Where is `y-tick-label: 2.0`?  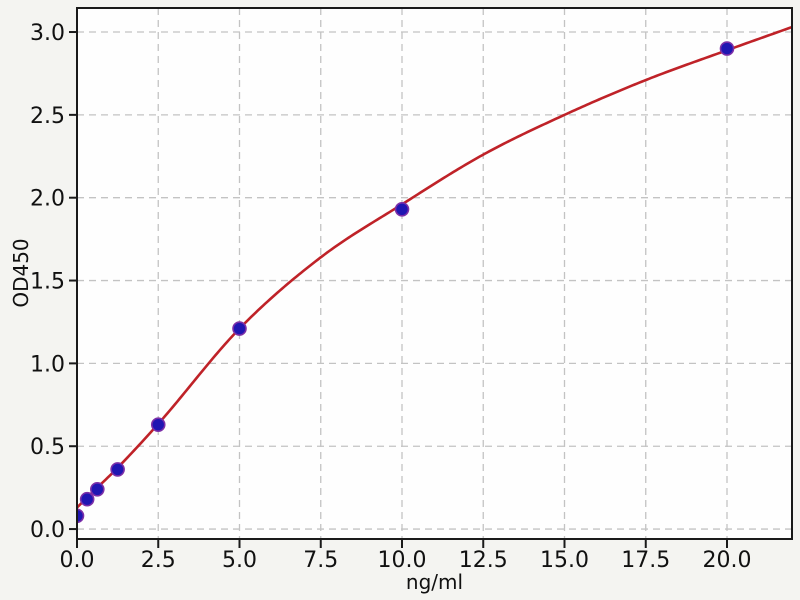 y-tick-label: 2.0 is located at coordinates (47, 199).